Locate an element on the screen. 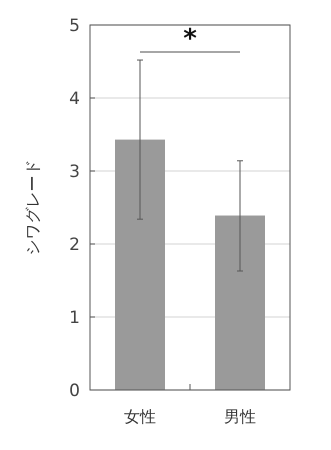  x-tick-label: 男性 is located at coordinates (240, 416).